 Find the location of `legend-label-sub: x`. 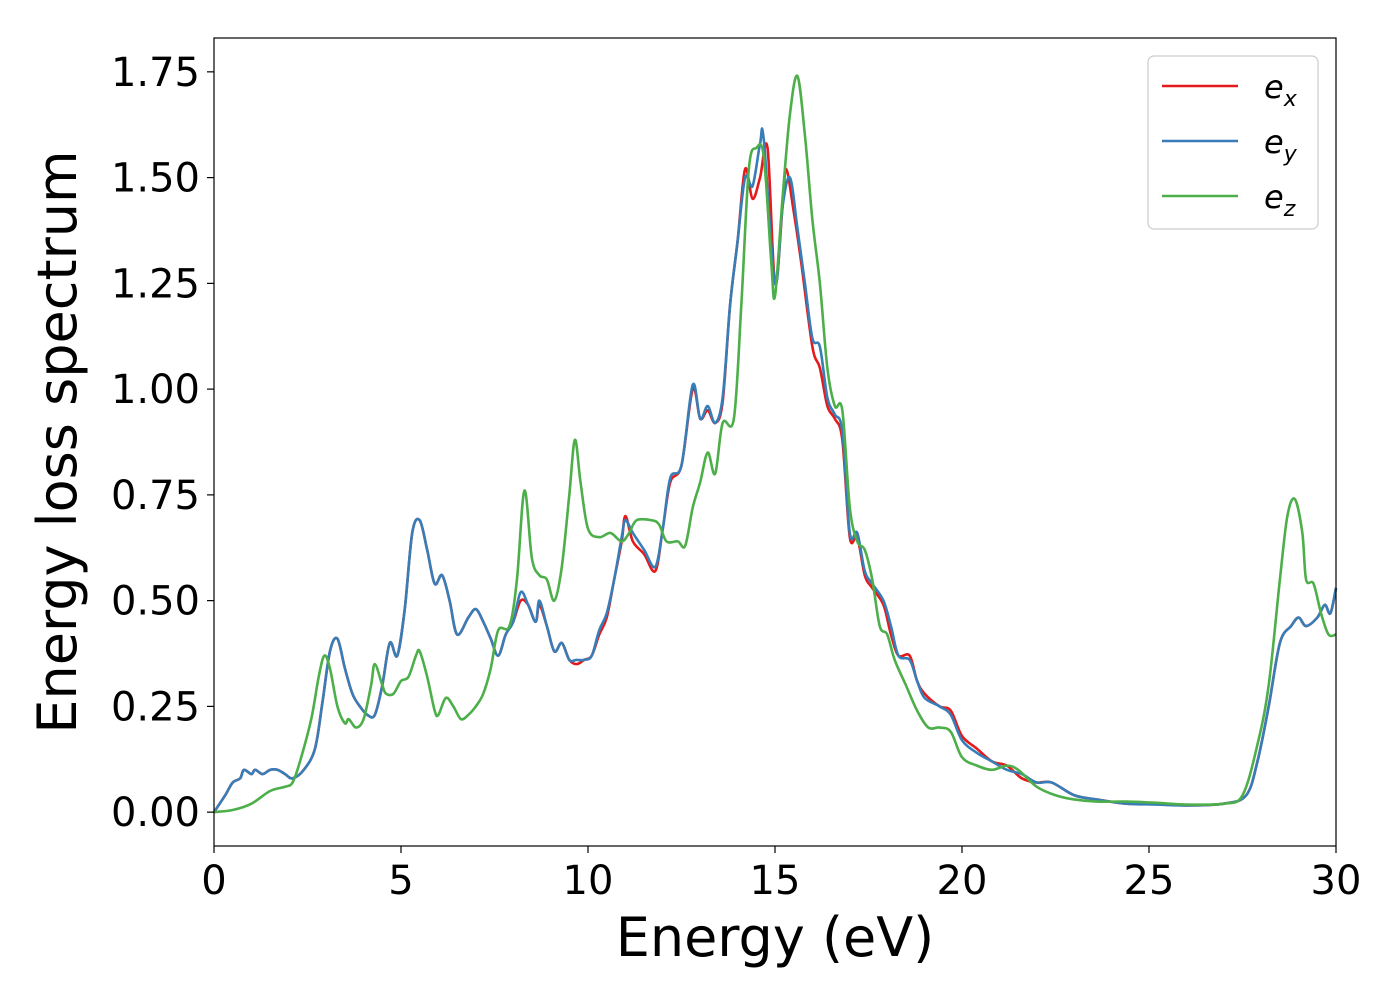

legend-label-sub: x is located at coordinates (1290, 99).